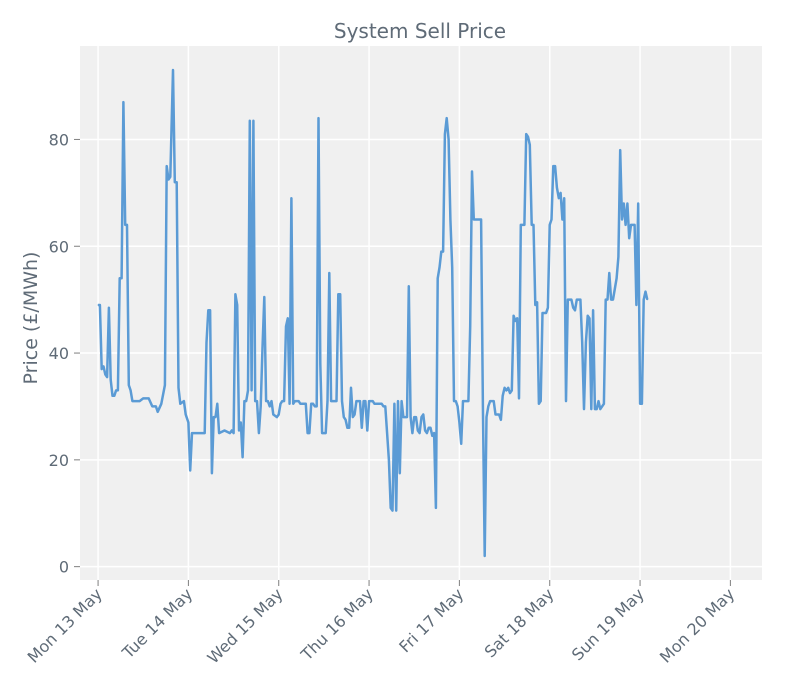 This screenshot has height=700, width=800. What do you see at coordinates (59, 353) in the screenshot?
I see `y-tick-label: 40` at bounding box center [59, 353].